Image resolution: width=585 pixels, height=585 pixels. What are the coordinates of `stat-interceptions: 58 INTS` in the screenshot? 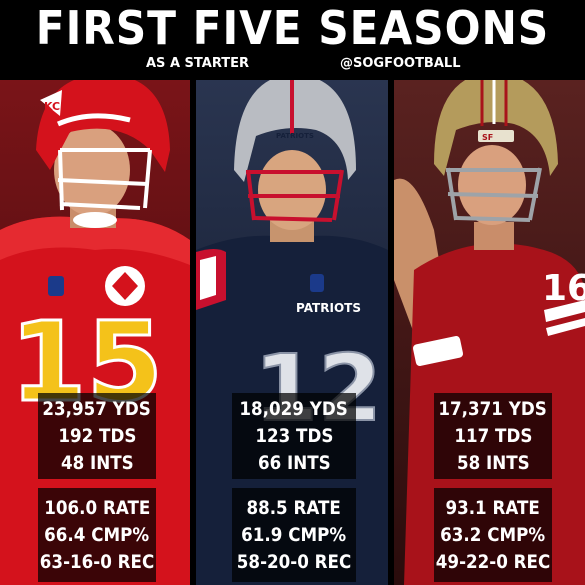 It's located at (493, 462).